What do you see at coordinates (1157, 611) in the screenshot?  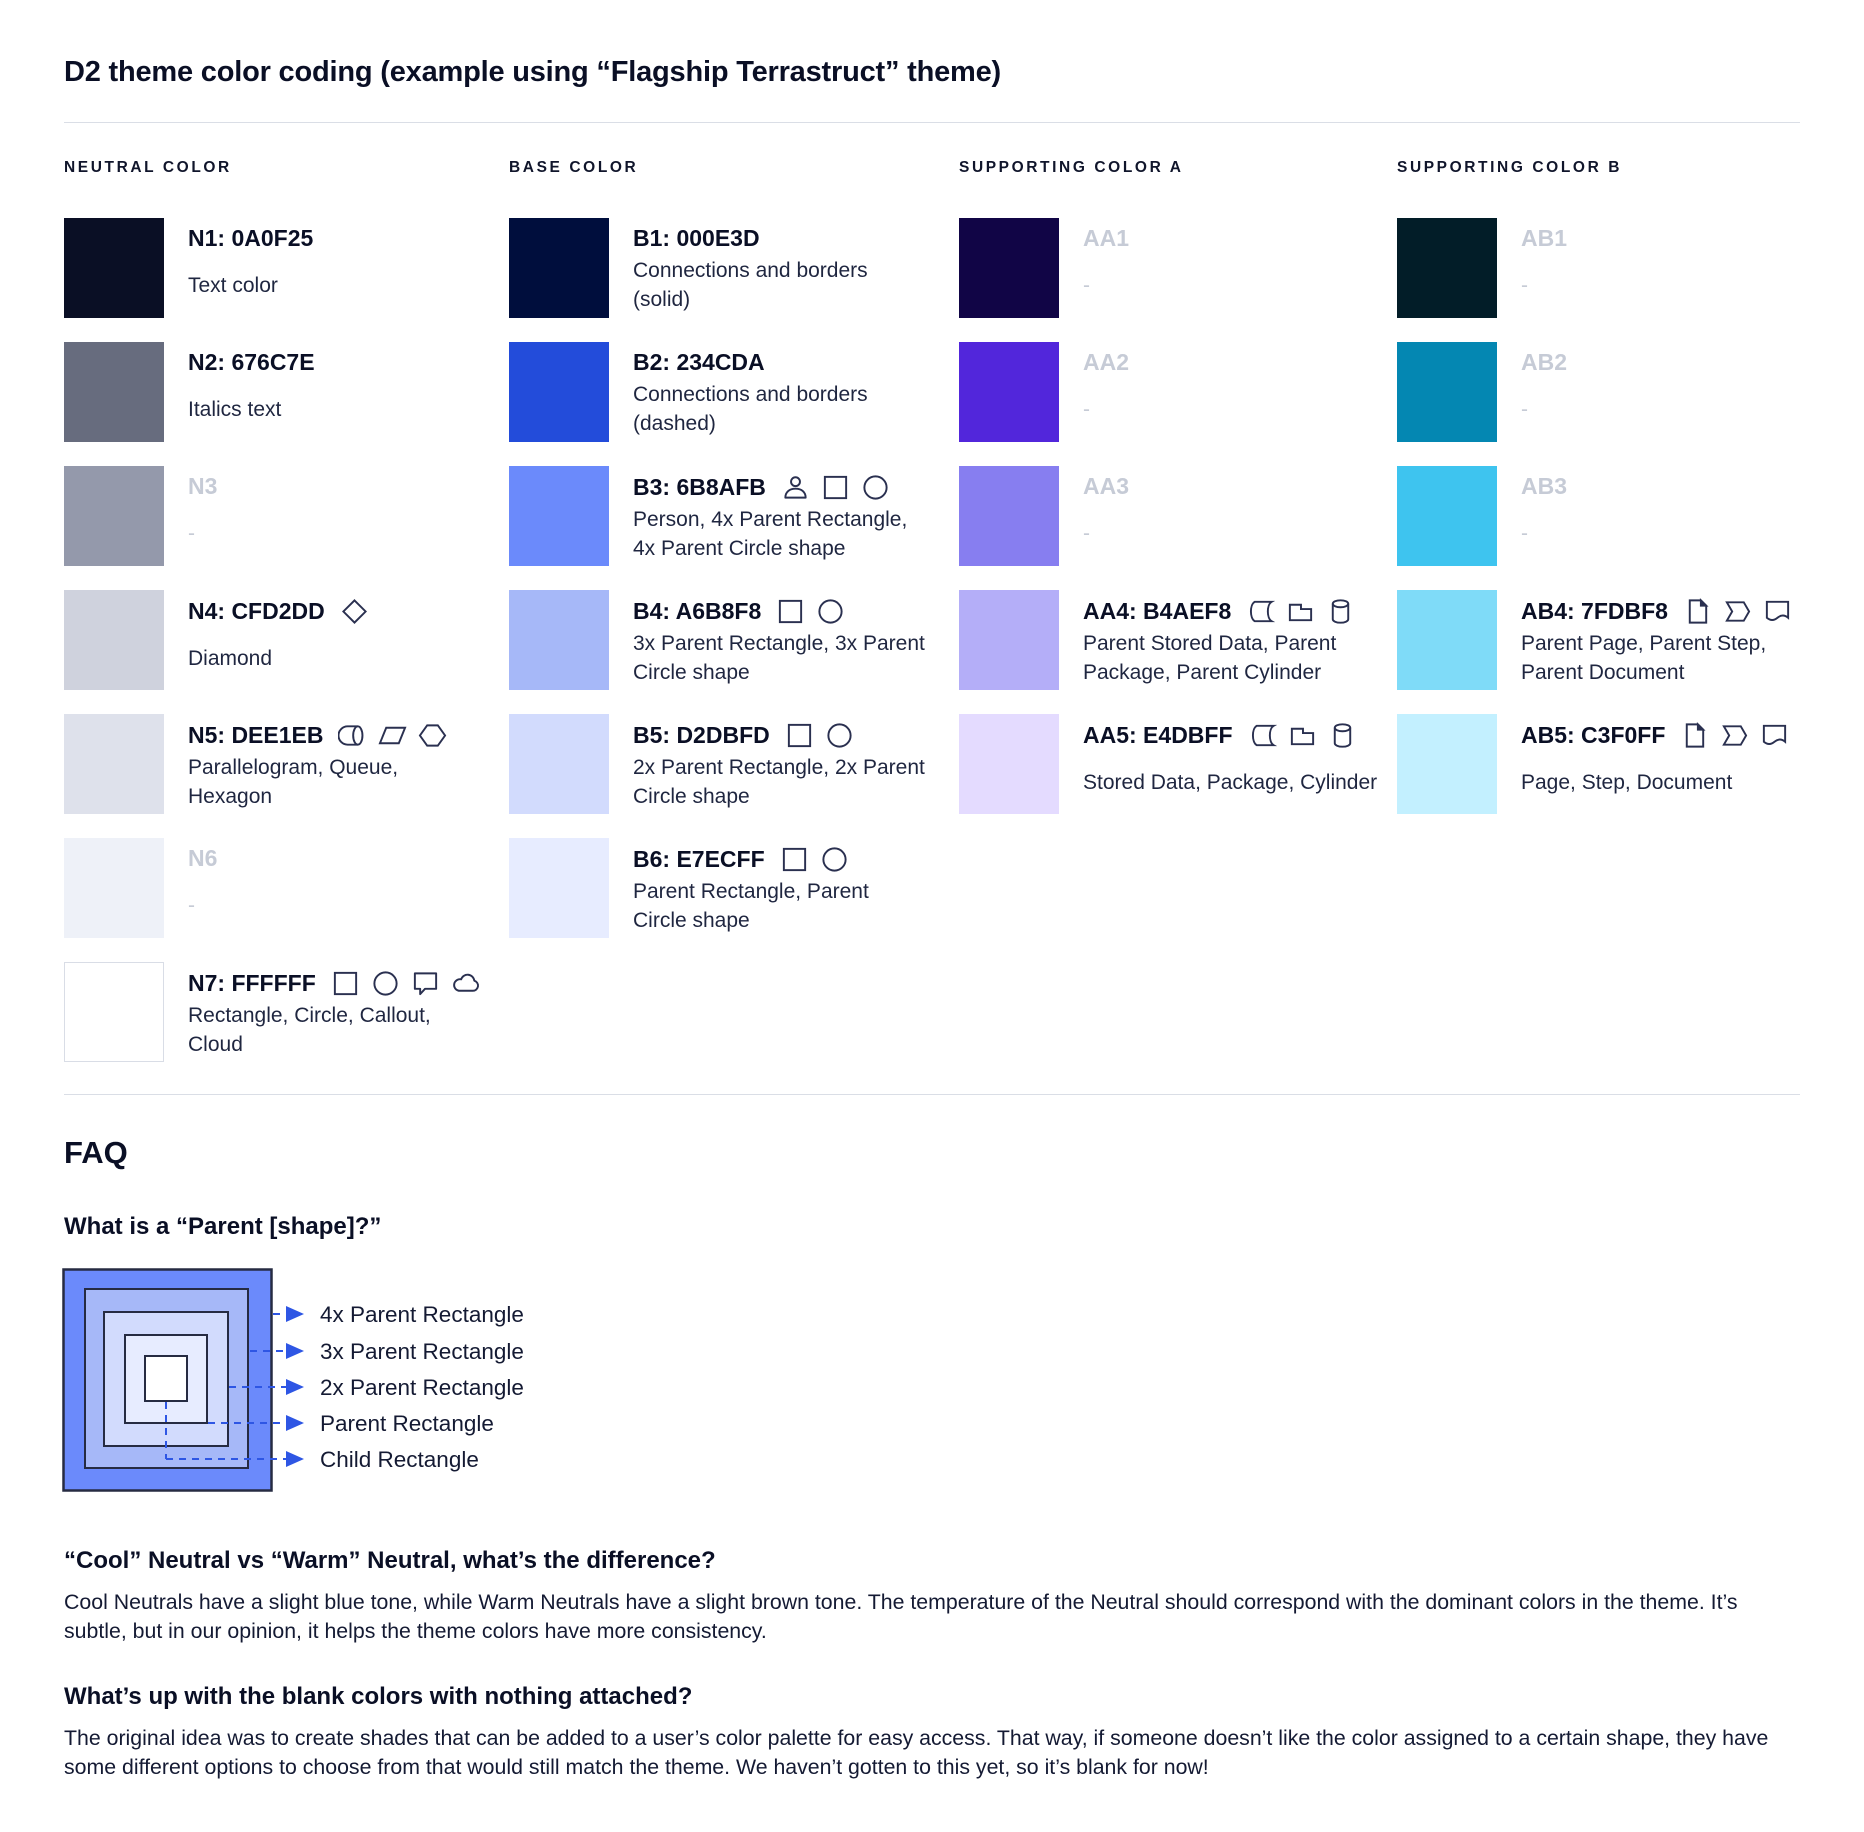 I see `entry-code: AA4: B4AEF8` at bounding box center [1157, 611].